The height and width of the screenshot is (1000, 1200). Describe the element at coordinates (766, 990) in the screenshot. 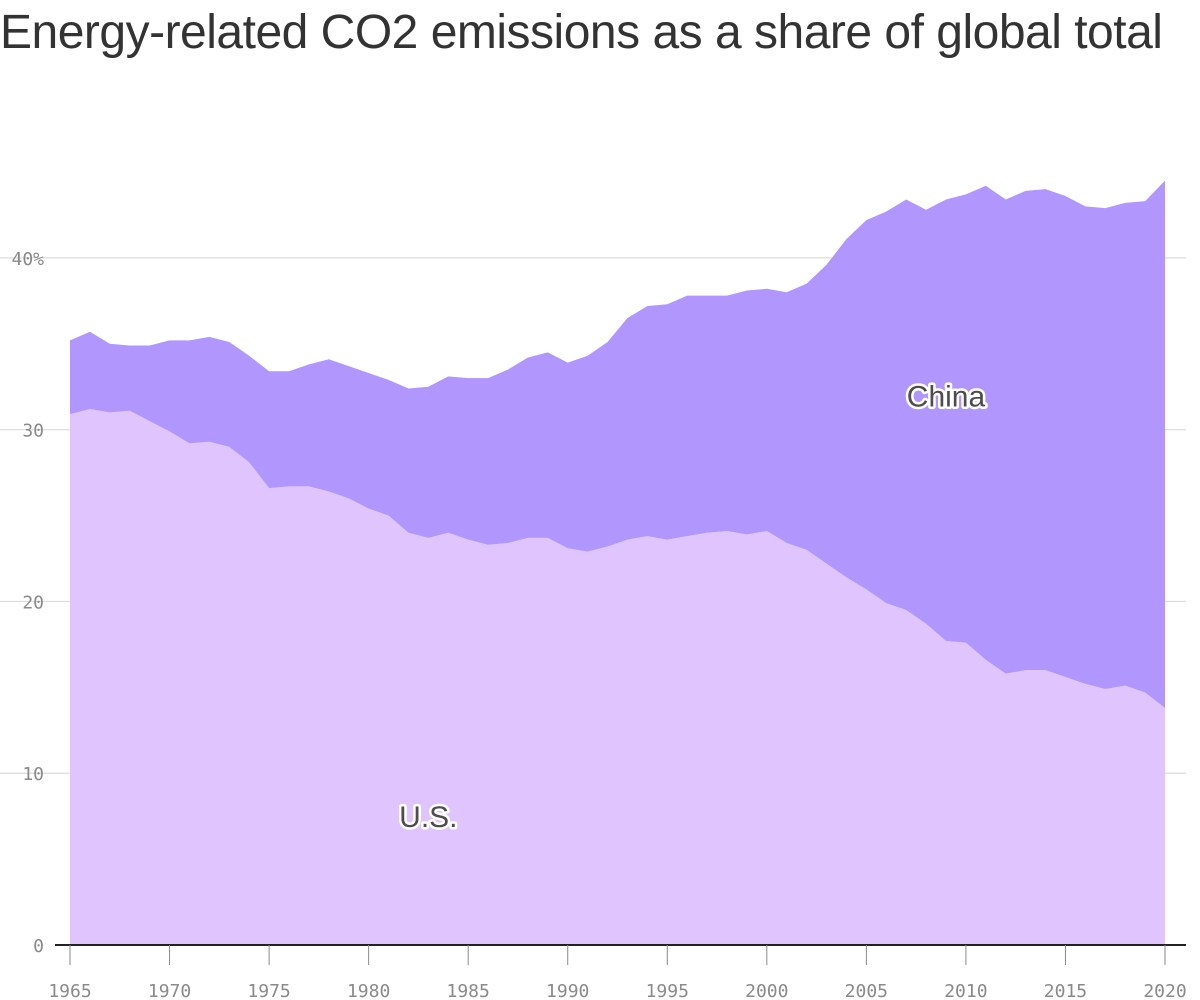

I see `x-tick-label: 2000` at that location.